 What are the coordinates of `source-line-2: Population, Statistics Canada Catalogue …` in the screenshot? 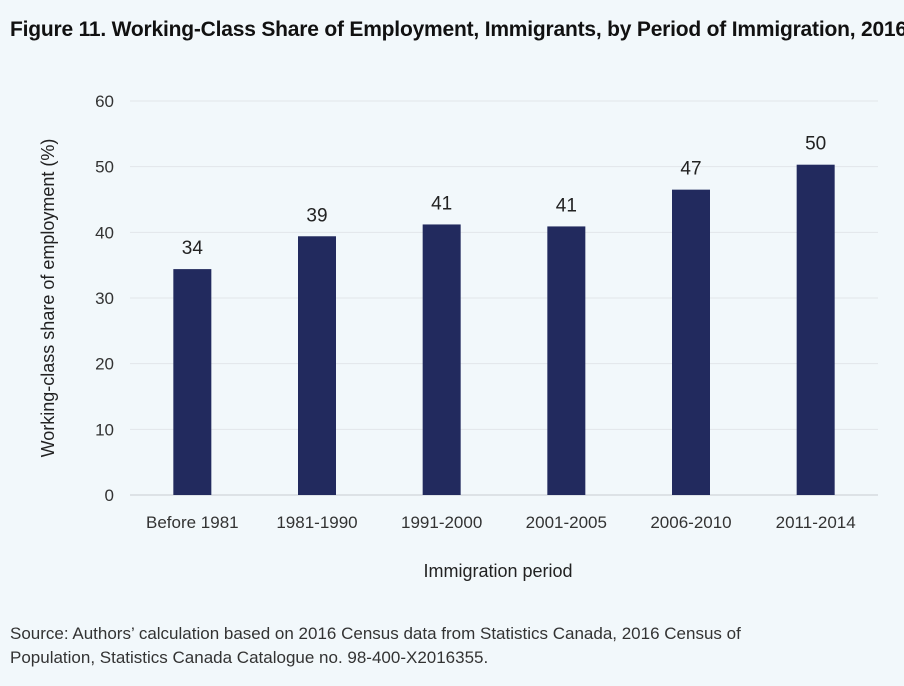 It's located at (249, 657).